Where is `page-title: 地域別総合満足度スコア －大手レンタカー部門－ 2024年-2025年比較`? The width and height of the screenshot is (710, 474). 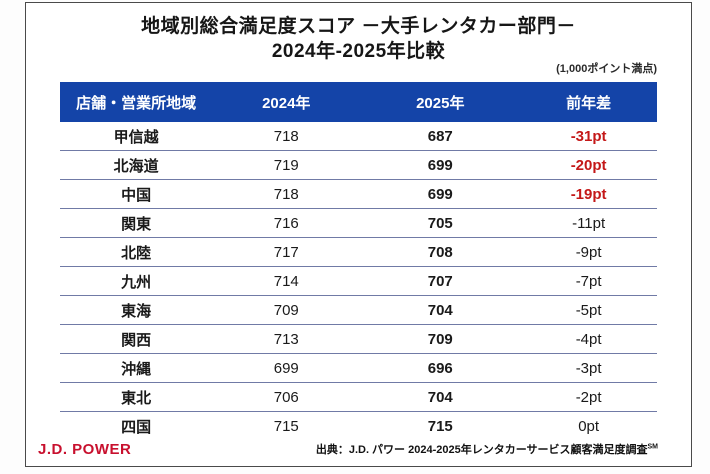
page-title: 地域別総合満足度スコア －大手レンタカー部門－ 2024年-2025年比較 is located at coordinates (358, 39).